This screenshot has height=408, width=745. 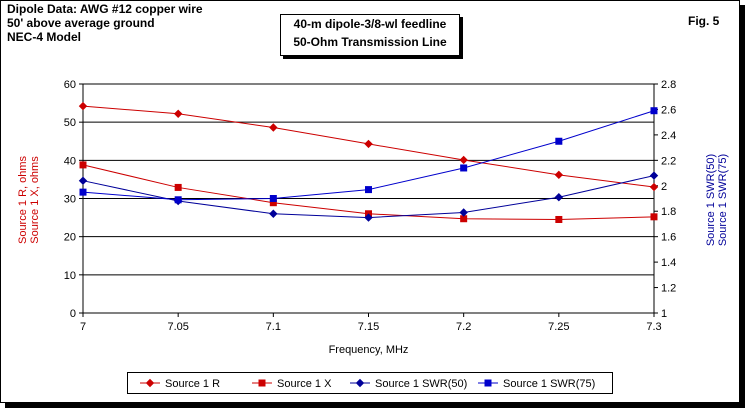 What do you see at coordinates (70, 123) in the screenshot?
I see `y-left-tick-label: 50` at bounding box center [70, 123].